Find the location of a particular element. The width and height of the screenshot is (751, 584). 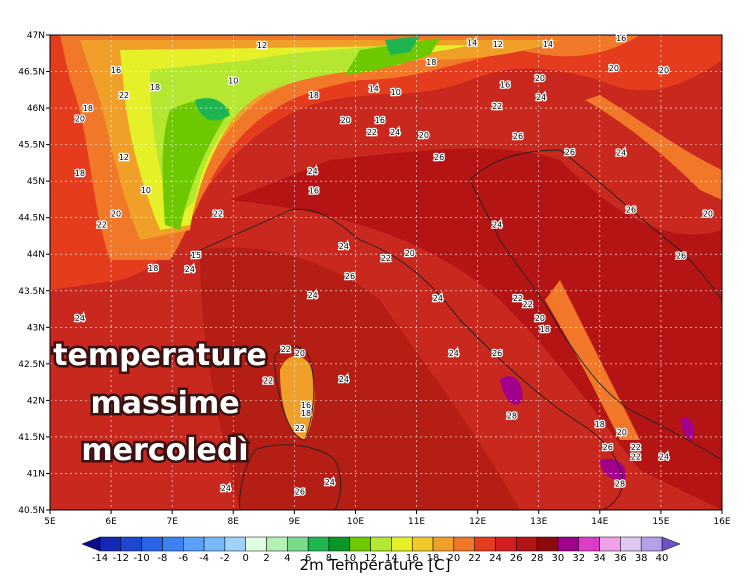

colorbar-label: 30 is located at coordinates (558, 558).